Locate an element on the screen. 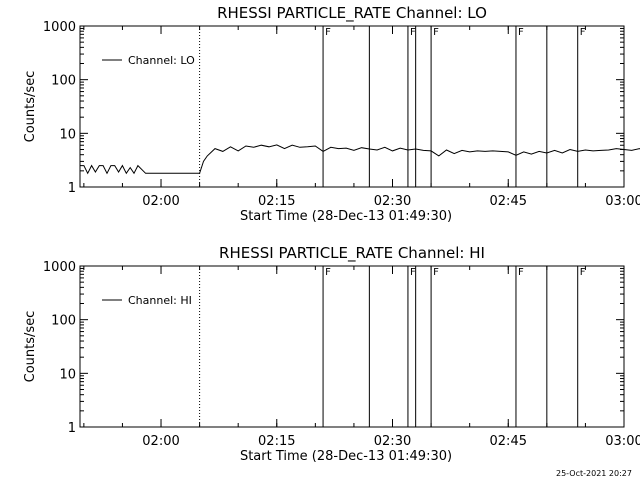 The image size is (640, 484). legend-label: Channel: LO is located at coordinates (161, 60).